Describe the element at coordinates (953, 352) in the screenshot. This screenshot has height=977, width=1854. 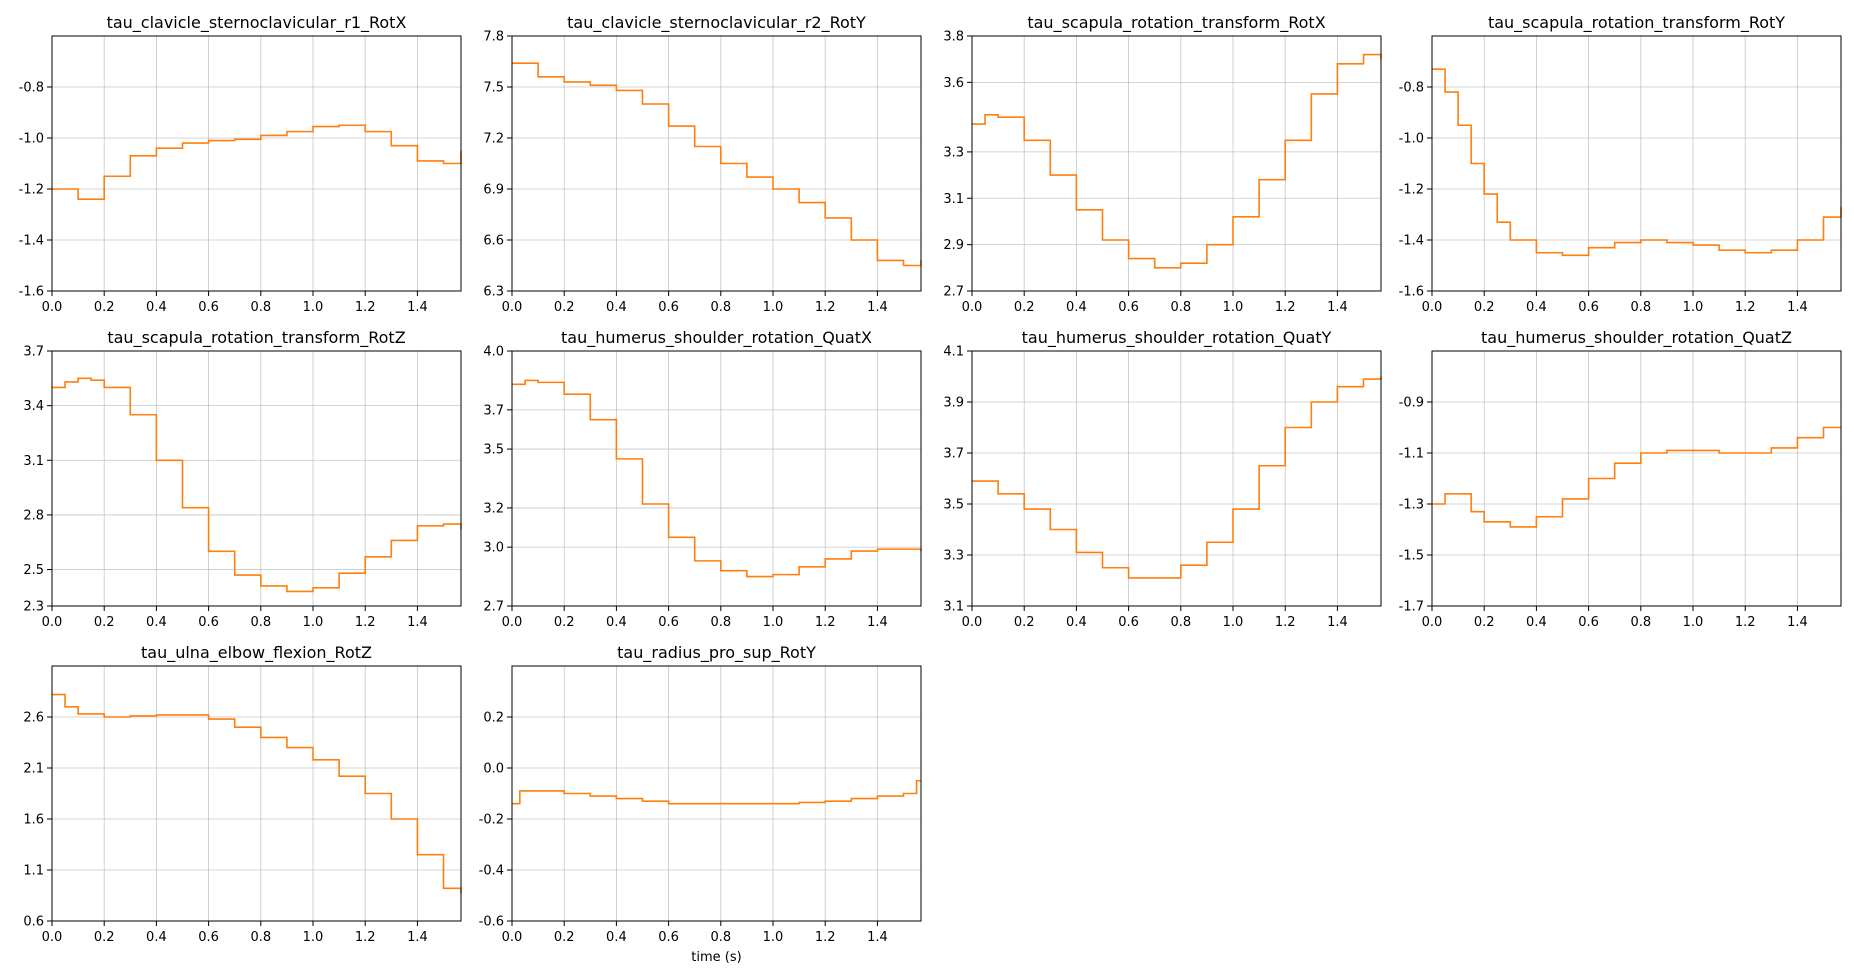
I see `y-tick-label: 4.1` at that location.